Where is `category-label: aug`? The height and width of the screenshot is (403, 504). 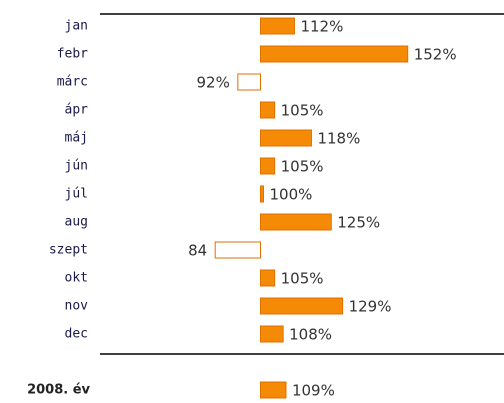 category-label: aug is located at coordinates (76, 222).